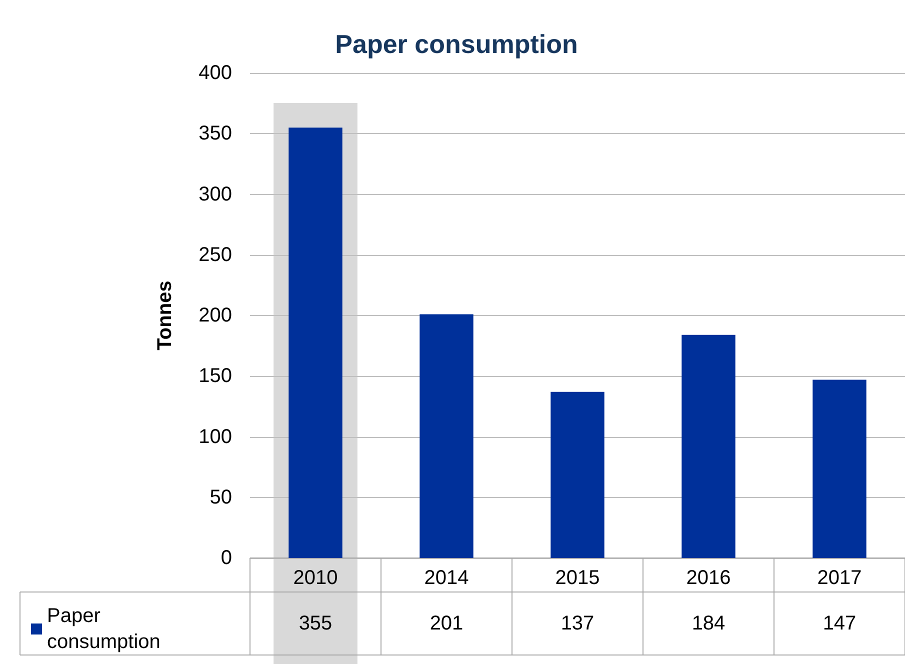  Describe the element at coordinates (577, 578) in the screenshot. I see `x-tick-label: 2015` at that location.